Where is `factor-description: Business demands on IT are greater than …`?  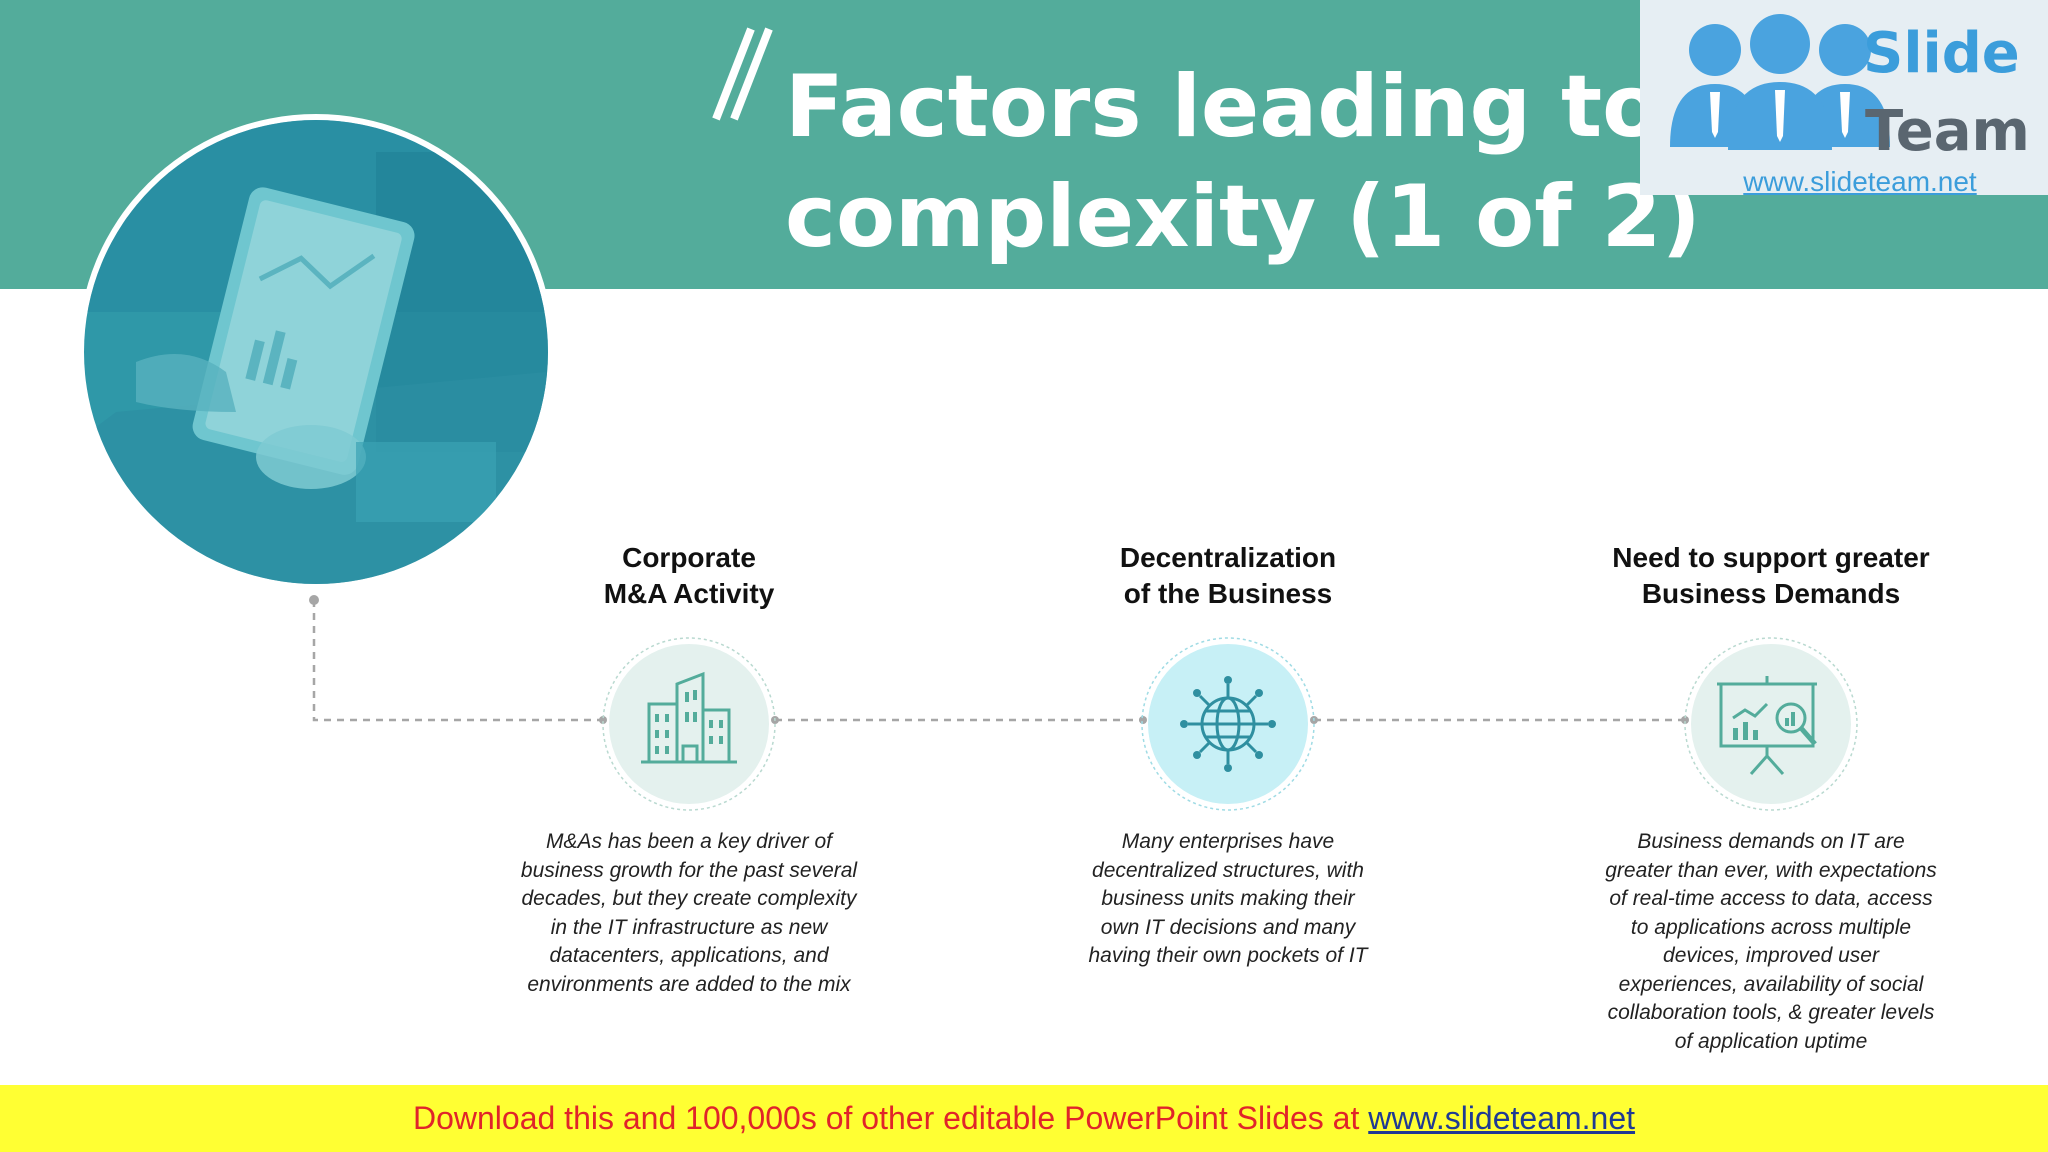 factor-description: Business demands on IT are greater than … is located at coordinates (1771, 941).